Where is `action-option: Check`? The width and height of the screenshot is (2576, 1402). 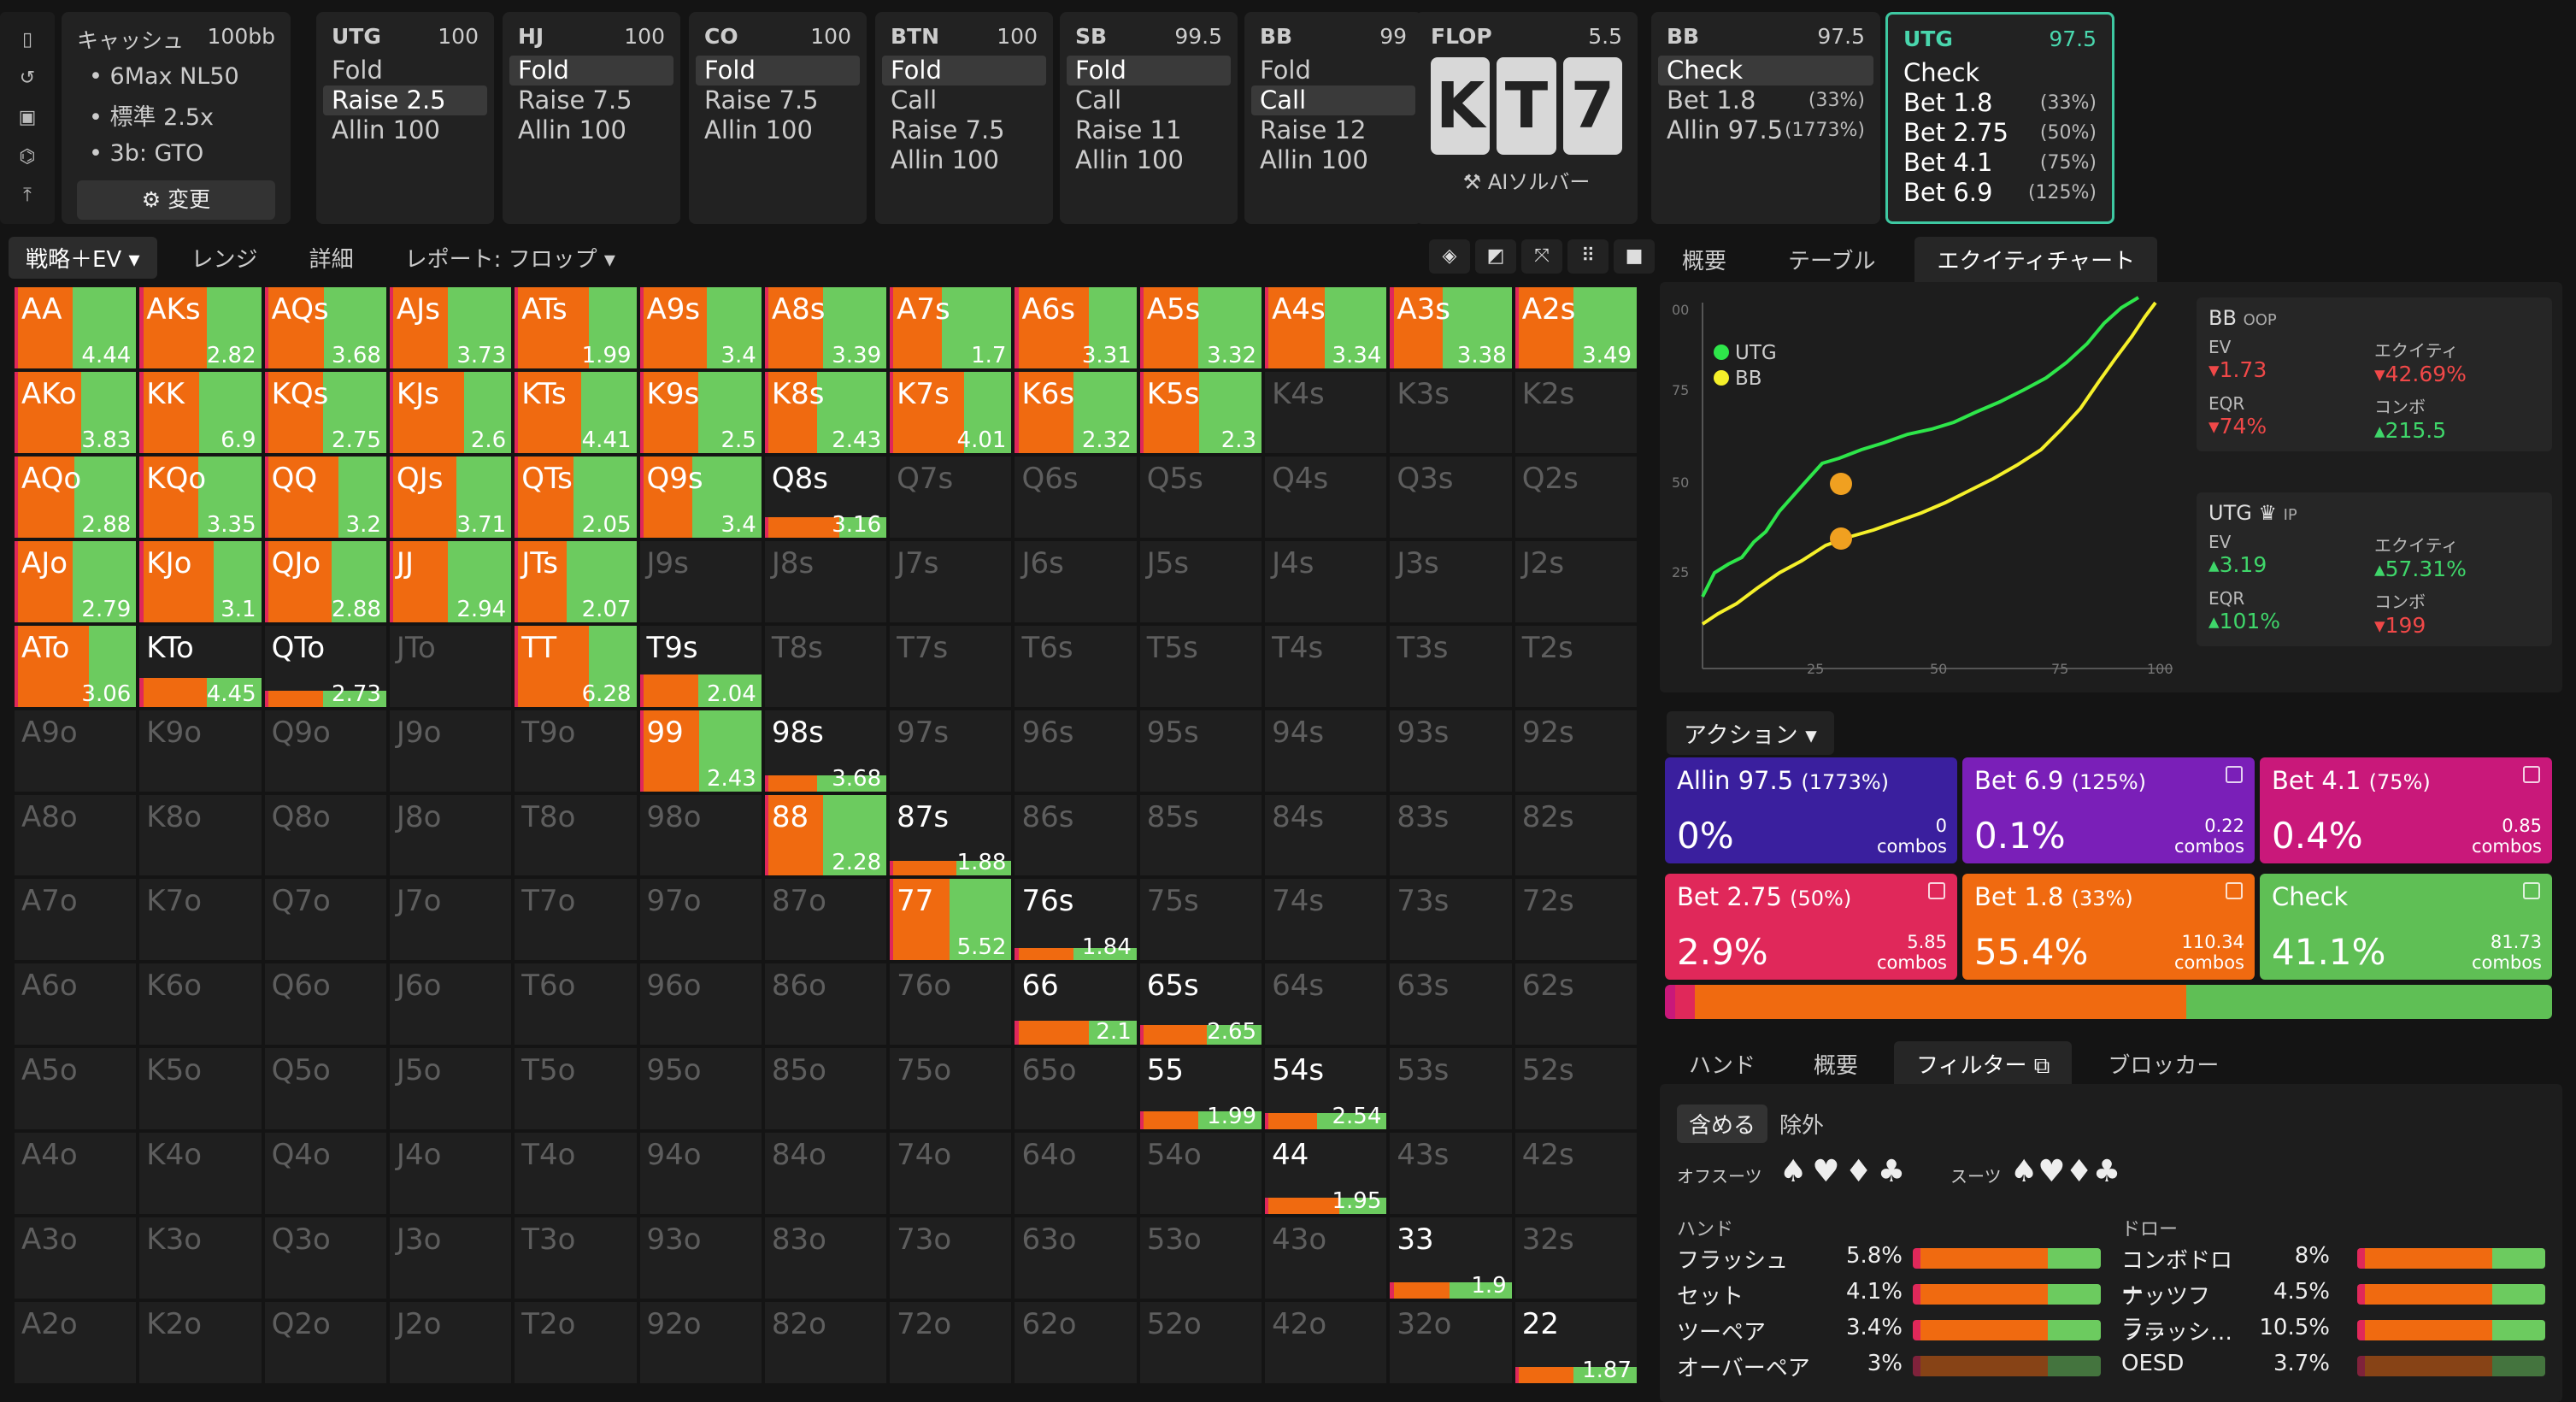
action-option: Check is located at coordinates (1765, 70).